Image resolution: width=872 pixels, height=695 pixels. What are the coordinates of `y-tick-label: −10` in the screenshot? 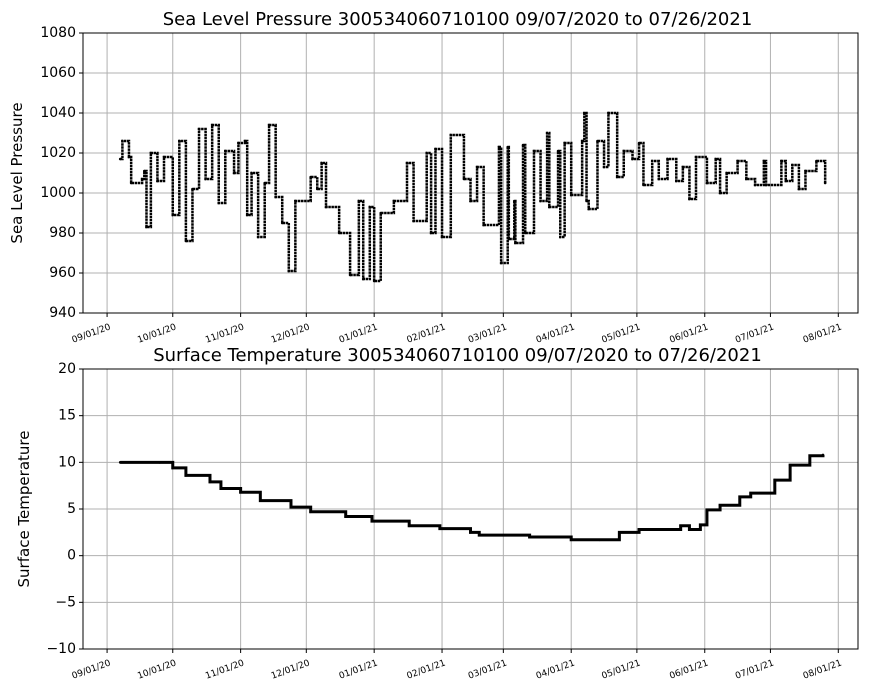 It's located at (61, 649).